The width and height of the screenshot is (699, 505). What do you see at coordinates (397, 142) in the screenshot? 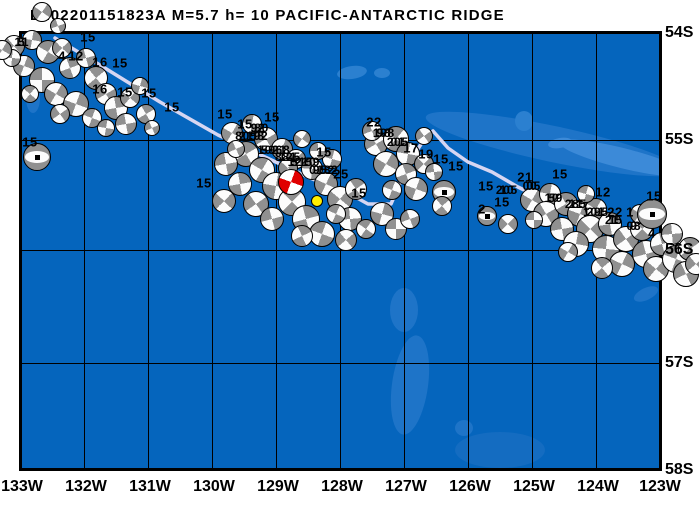
I see `overlapping-event-labels: 20015` at bounding box center [397, 142].